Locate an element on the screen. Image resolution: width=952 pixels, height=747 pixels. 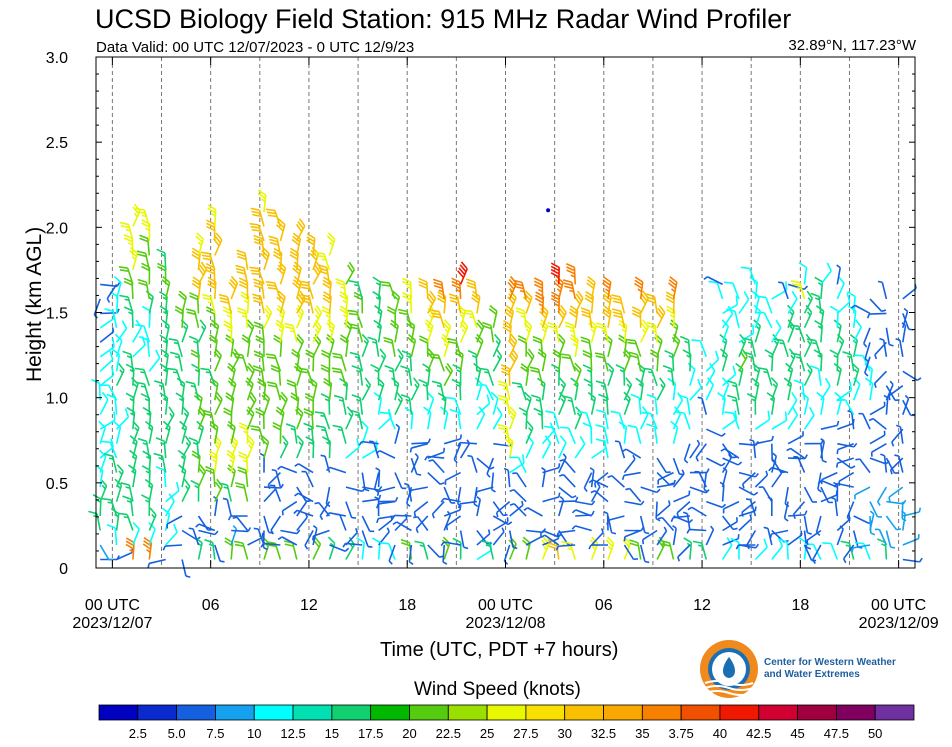
y-tick-label: 1.5 is located at coordinates (57, 314).